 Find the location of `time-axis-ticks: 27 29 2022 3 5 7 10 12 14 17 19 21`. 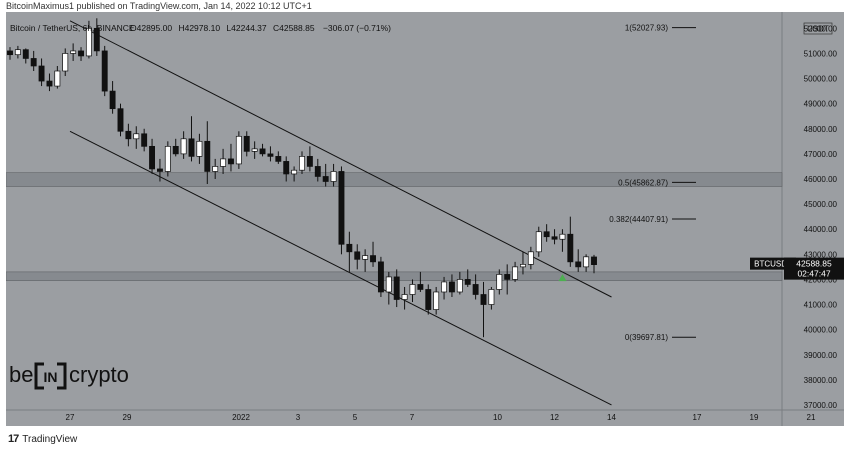

time-axis-ticks: 27 29 2022 3 5 7 10 12 14 17 19 21 is located at coordinates (441, 417).